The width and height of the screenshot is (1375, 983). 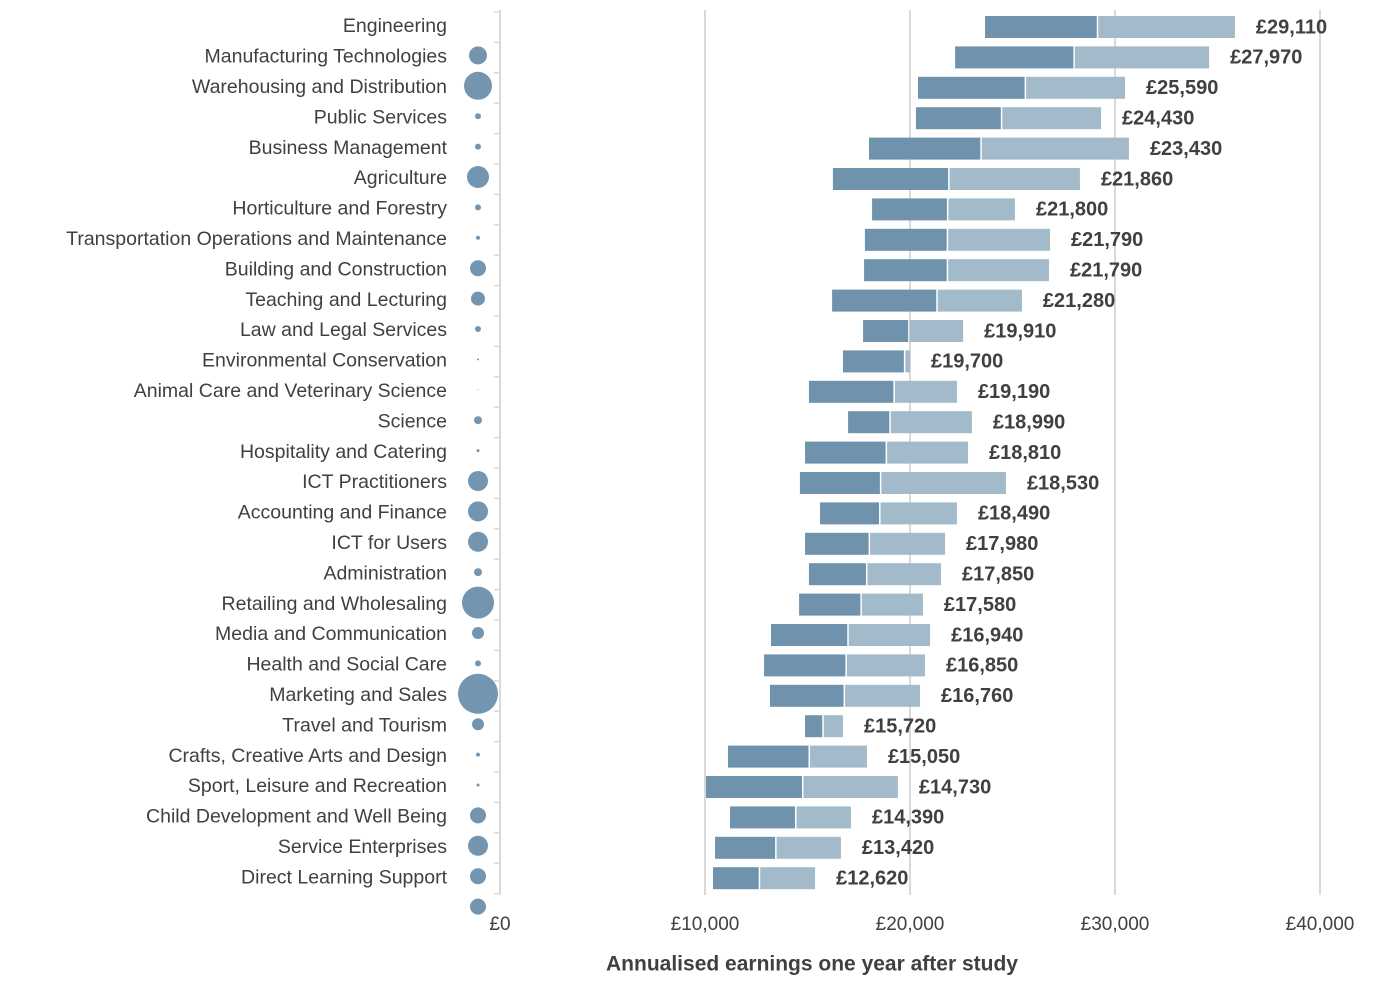 I want to click on value-label: £19,910, so click(x=1020, y=331).